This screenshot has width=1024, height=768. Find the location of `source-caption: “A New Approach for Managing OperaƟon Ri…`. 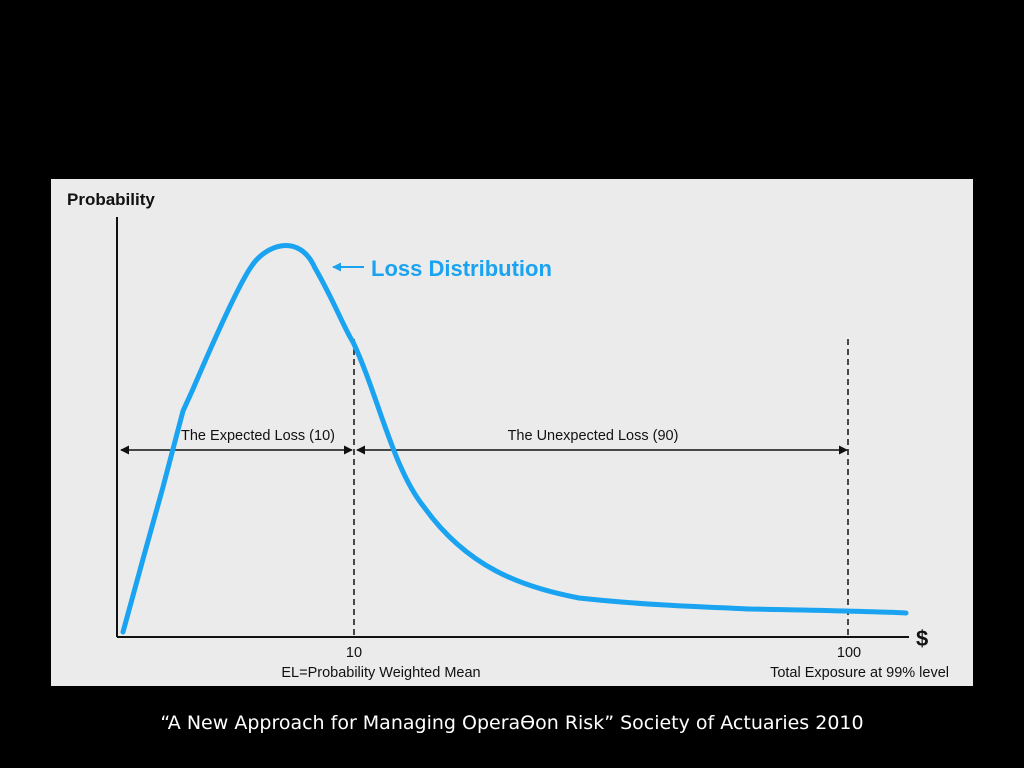

source-caption: “A New Approach for Managing OperaƟon Ri… is located at coordinates (512, 723).